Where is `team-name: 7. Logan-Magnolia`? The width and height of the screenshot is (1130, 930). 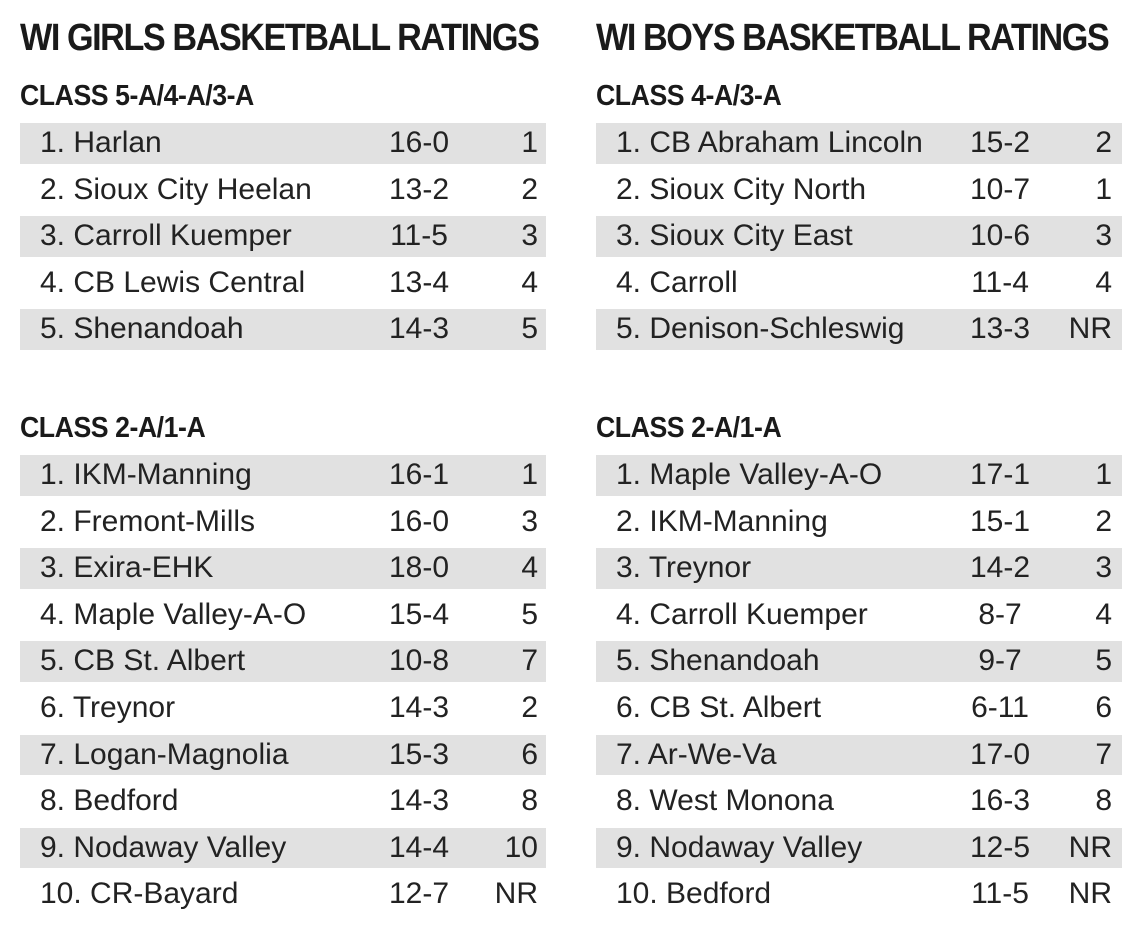 team-name: 7. Logan-Magnolia is located at coordinates (164, 754).